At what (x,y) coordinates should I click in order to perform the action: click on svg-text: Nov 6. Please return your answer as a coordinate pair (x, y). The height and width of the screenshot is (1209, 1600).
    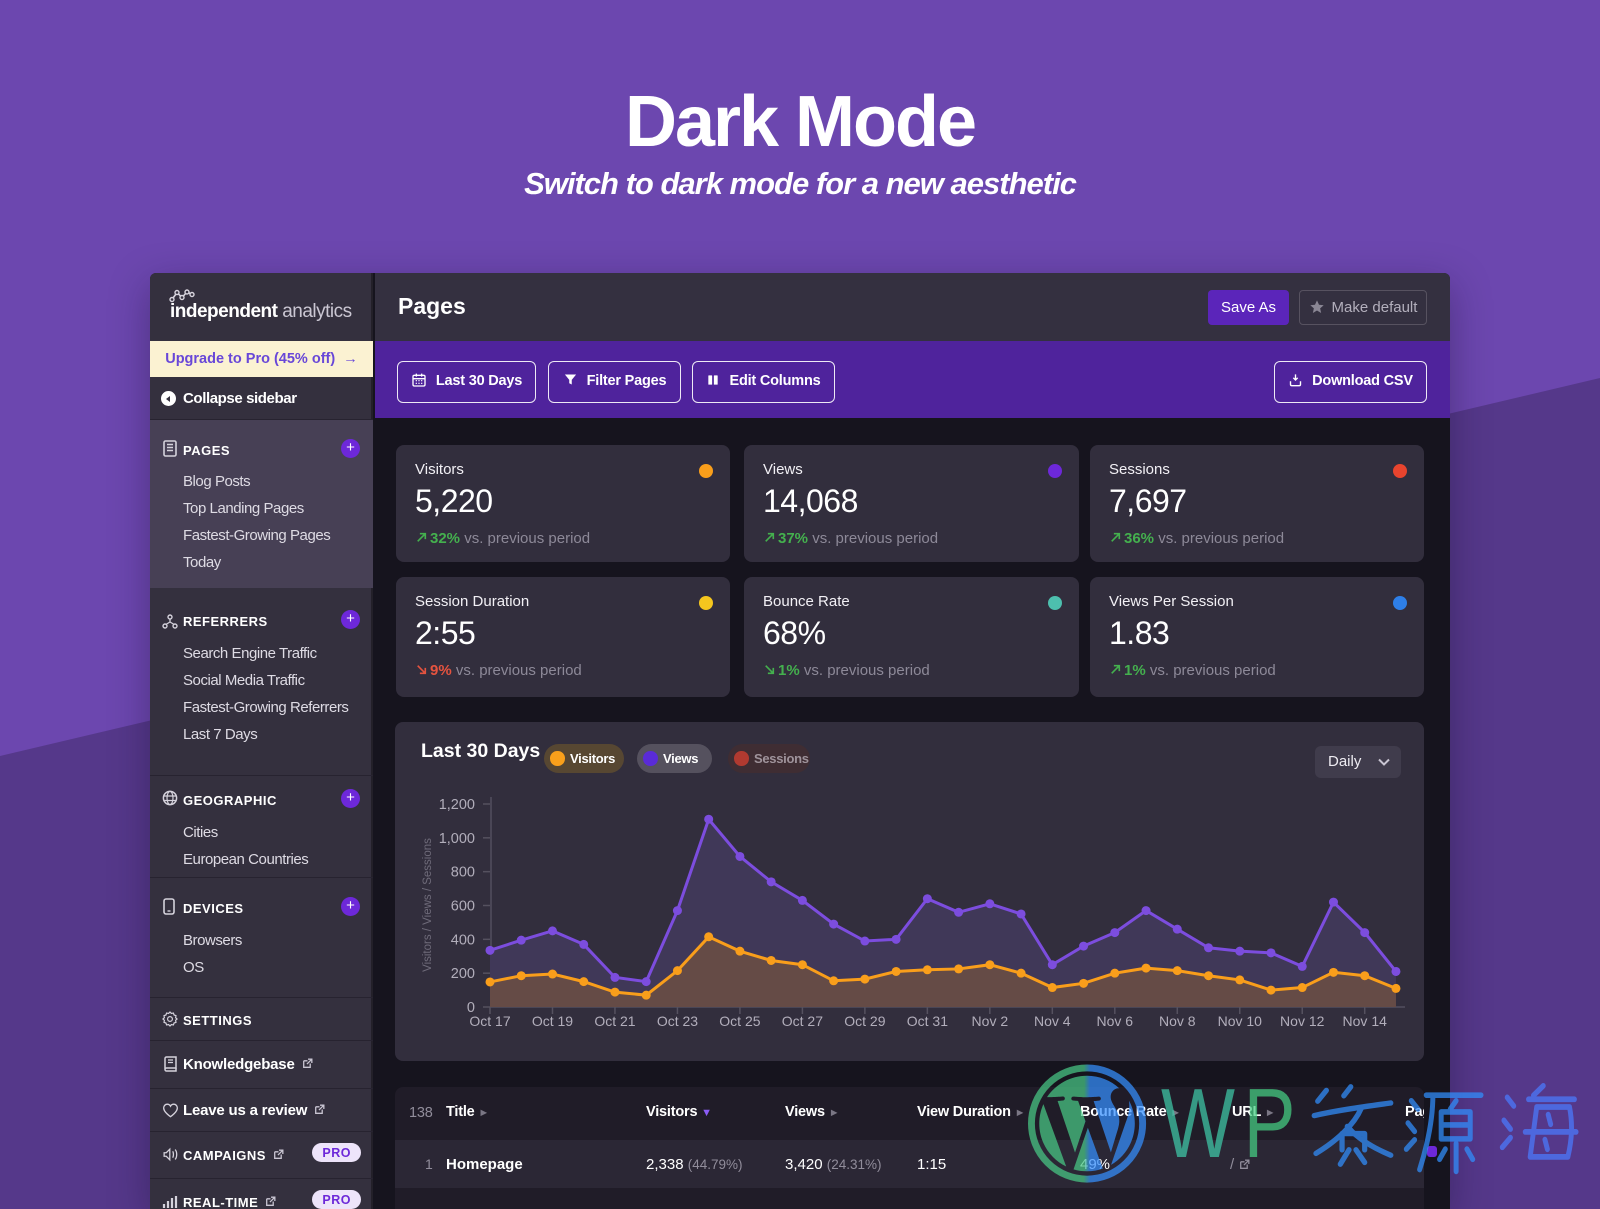
    Looking at the image, I should click on (1115, 1021).